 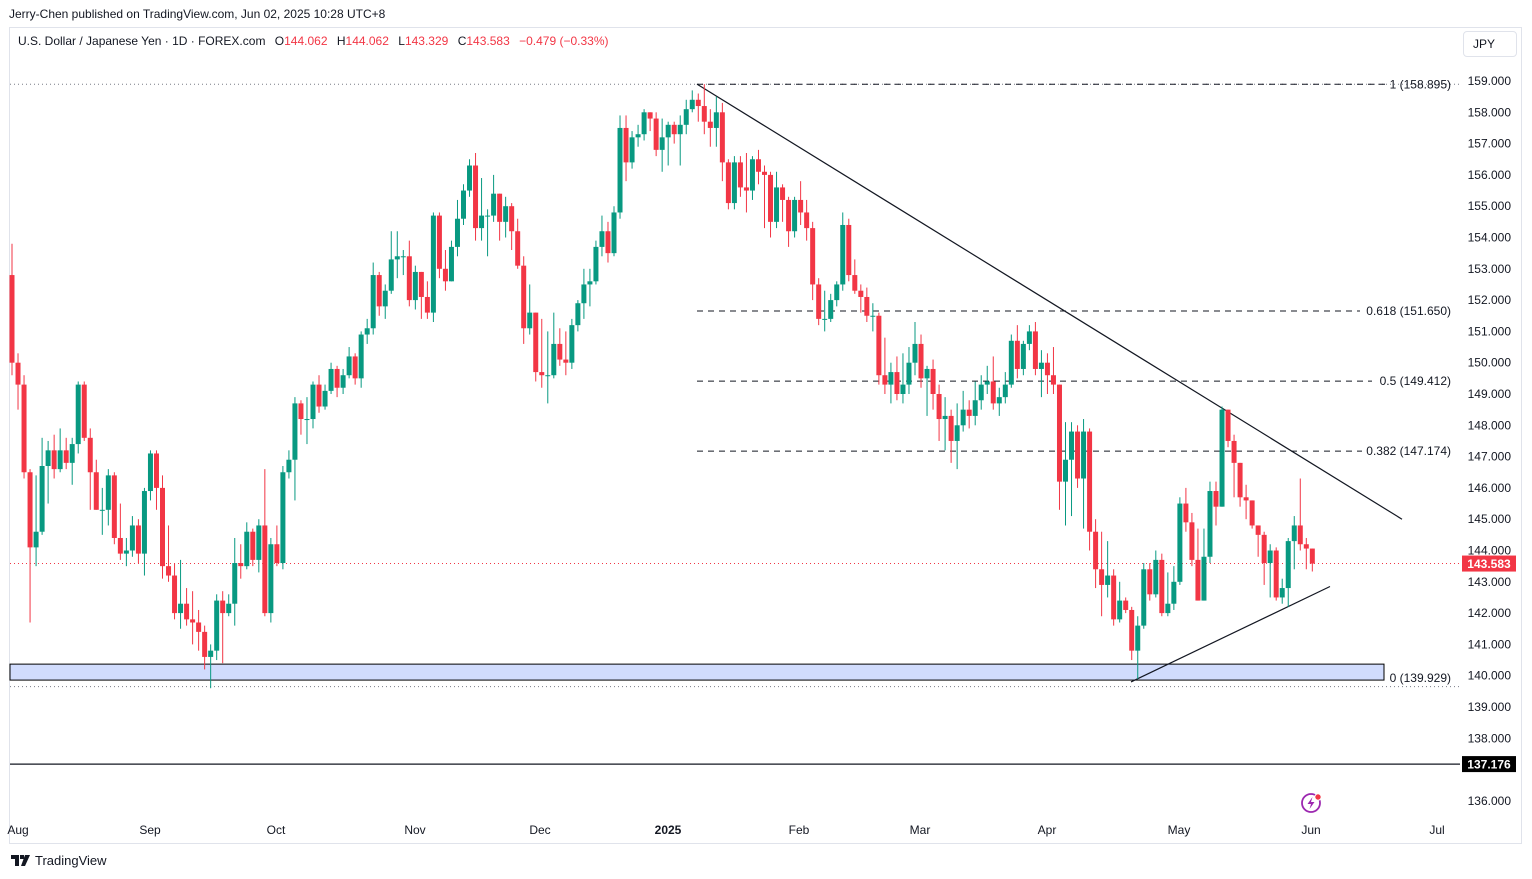 What do you see at coordinates (725, 830) in the screenshot?
I see `time-axis: Aug Sep Oct Nov Dec 2025 Feb Mar Apr May Jun Jul` at bounding box center [725, 830].